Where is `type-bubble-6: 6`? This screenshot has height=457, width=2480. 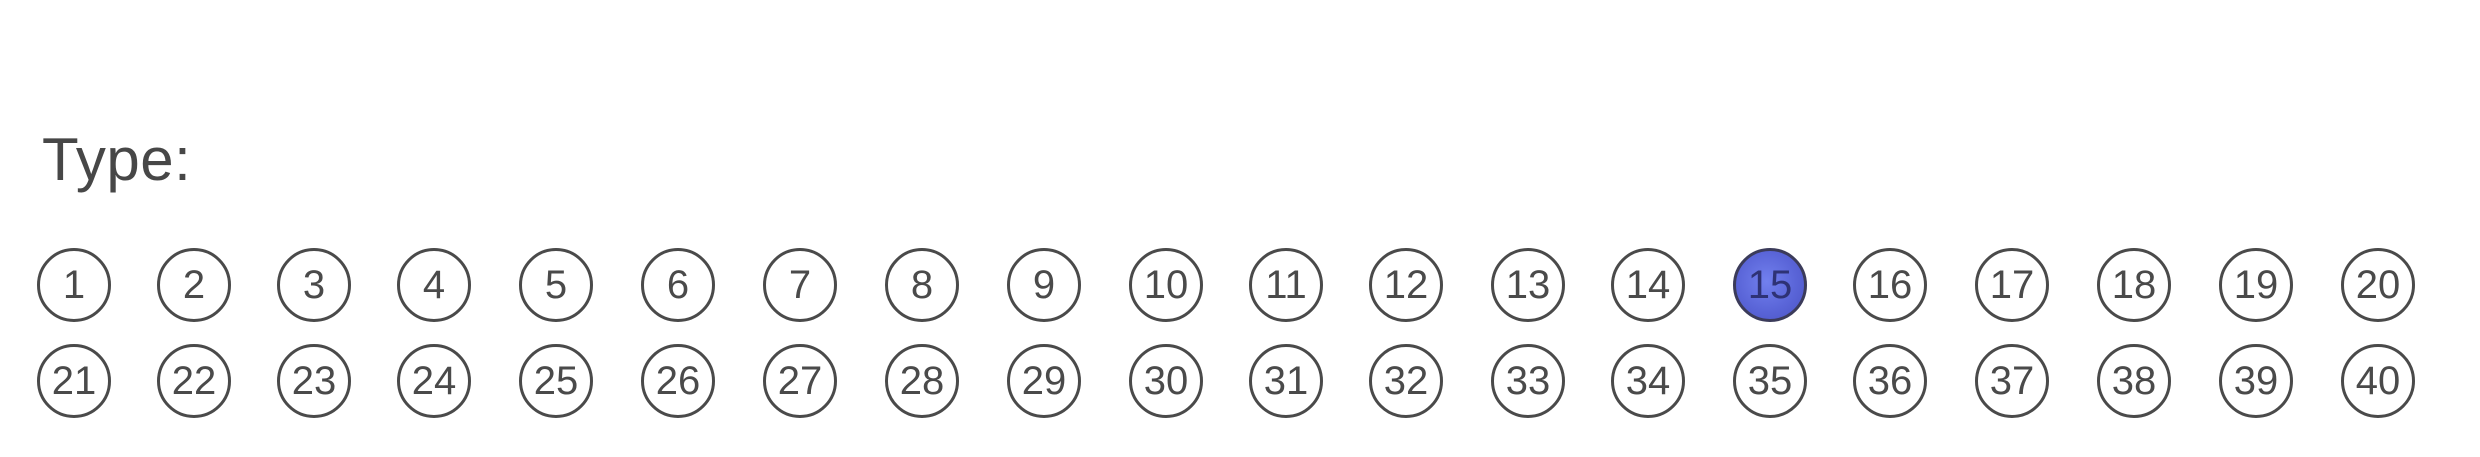 type-bubble-6: 6 is located at coordinates (678, 285).